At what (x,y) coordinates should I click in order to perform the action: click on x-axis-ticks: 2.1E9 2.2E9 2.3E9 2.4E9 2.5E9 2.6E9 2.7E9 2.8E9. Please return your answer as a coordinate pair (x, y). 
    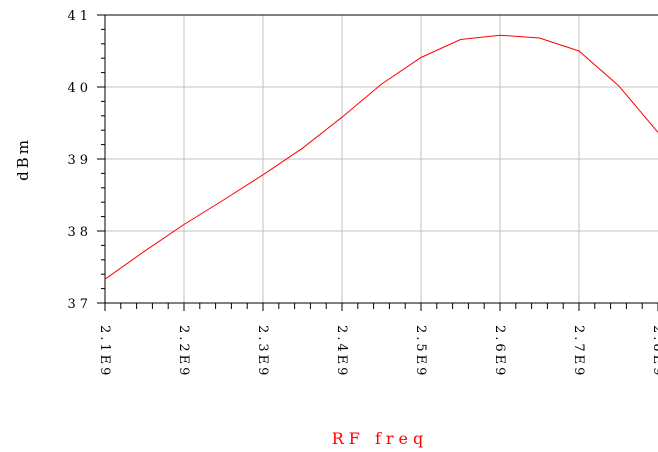
    Looking at the image, I should click on (377, 340).